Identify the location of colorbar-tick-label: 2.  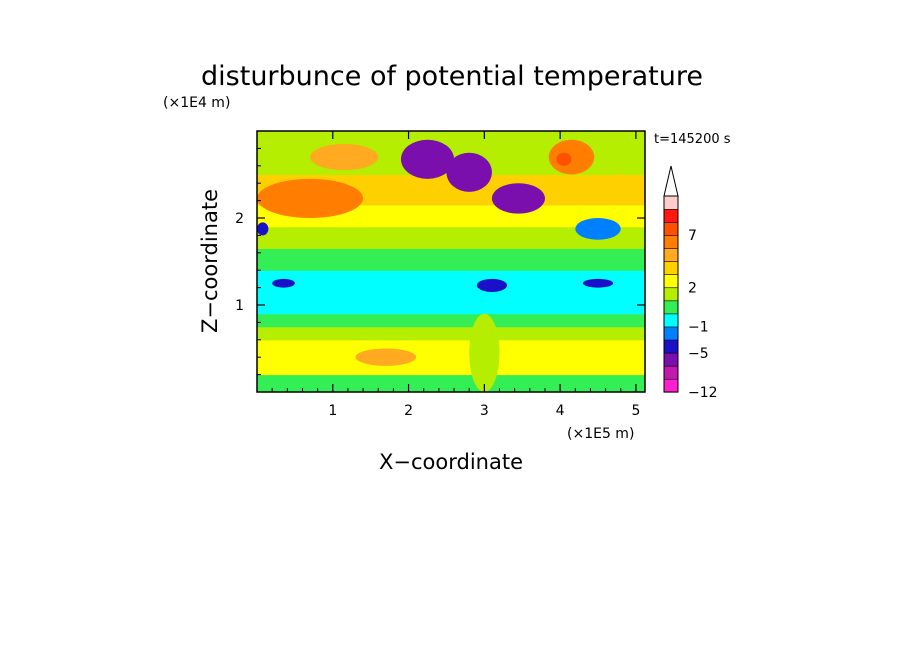
(692, 288).